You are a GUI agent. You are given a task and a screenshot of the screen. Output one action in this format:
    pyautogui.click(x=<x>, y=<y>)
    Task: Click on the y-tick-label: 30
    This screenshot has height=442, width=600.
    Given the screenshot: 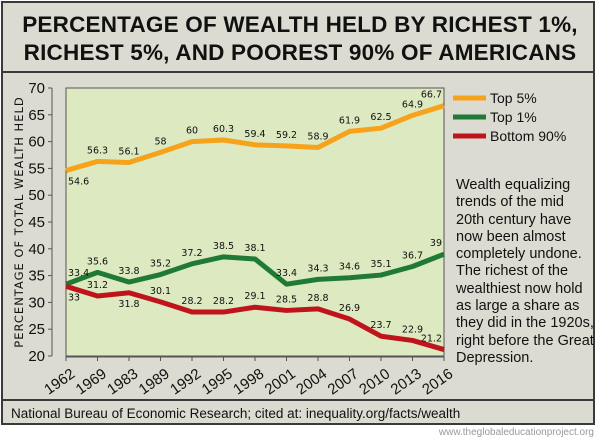 What is the action you would take?
    pyautogui.click(x=36, y=302)
    